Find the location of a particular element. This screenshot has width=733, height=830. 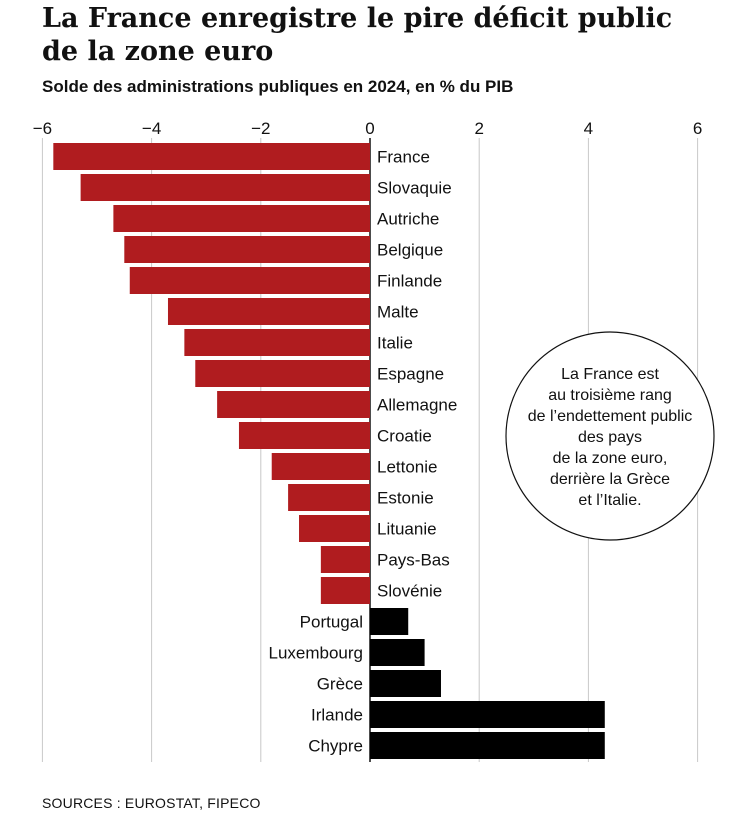

x-tick-label: 6 is located at coordinates (697, 128).